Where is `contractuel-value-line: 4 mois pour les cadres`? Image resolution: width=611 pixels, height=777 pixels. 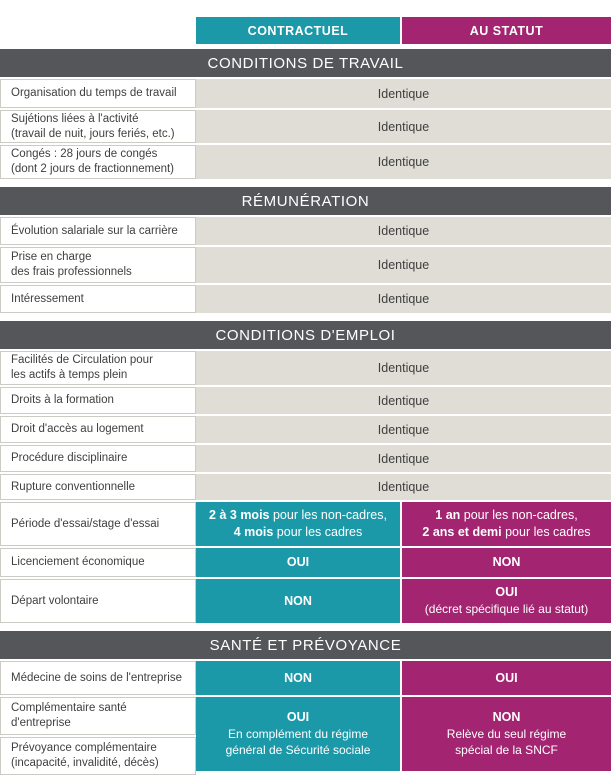 contractuel-value-line: 4 mois pour les cadres is located at coordinates (298, 532).